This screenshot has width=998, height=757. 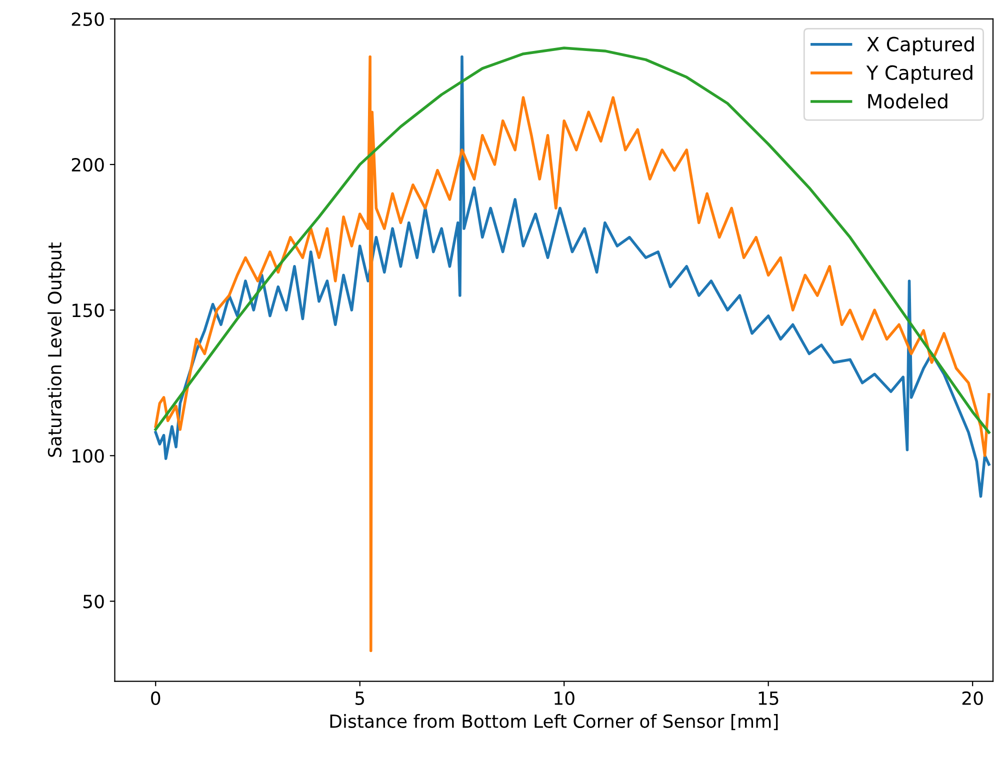 I want to click on y-axis-title: Saturation Level Output, so click(x=57, y=349).